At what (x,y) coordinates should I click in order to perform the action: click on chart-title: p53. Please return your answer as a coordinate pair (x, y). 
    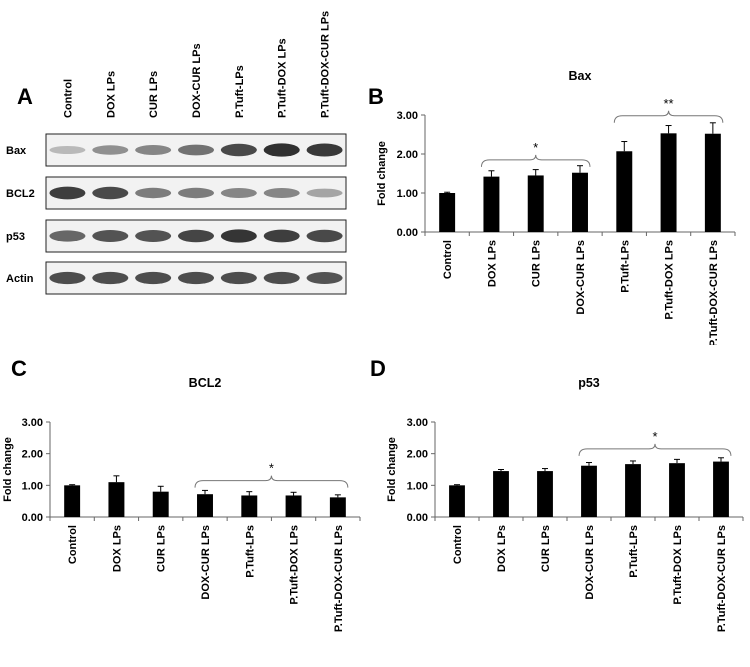
    Looking at the image, I should click on (589, 383).